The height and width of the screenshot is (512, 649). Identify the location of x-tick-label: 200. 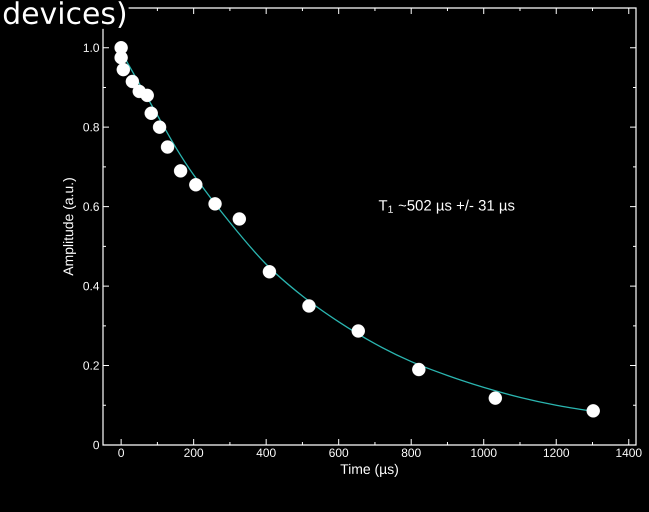
(194, 452).